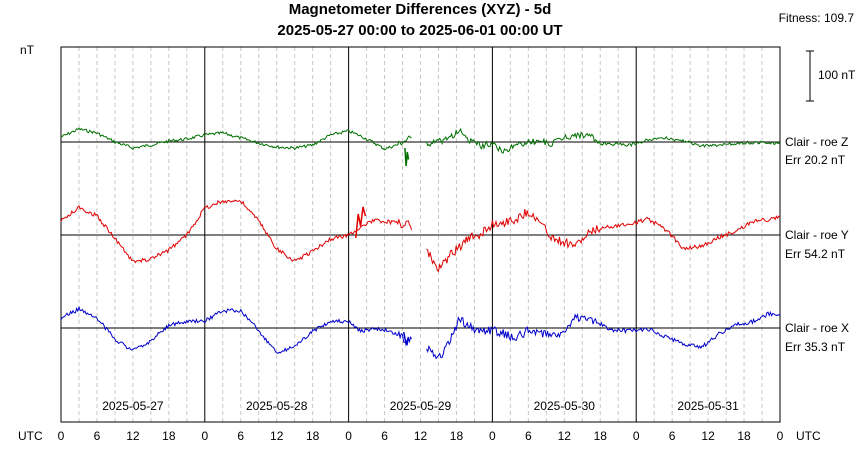 This screenshot has width=865, height=450. I want to click on day-label: 2025-05-28, so click(277, 406).